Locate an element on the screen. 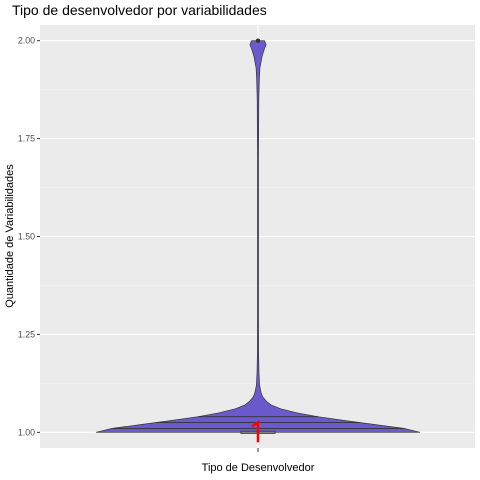 Image resolution: width=480 pixels, height=480 pixels. mean-marker is located at coordinates (255, 431).